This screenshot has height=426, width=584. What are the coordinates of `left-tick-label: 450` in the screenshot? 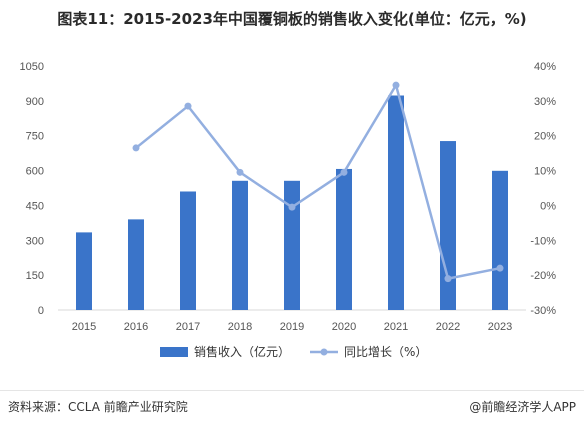 It's located at (35, 206).